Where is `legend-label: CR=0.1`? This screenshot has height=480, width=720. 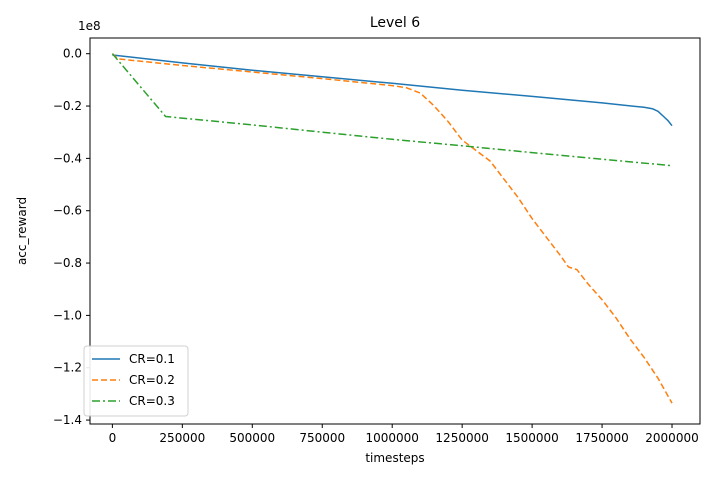
legend-label: CR=0.1 is located at coordinates (152, 359).